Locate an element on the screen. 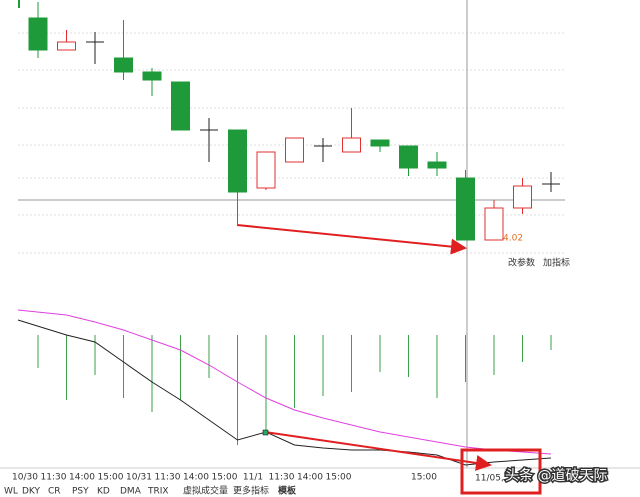  tab: CR is located at coordinates (54, 492).